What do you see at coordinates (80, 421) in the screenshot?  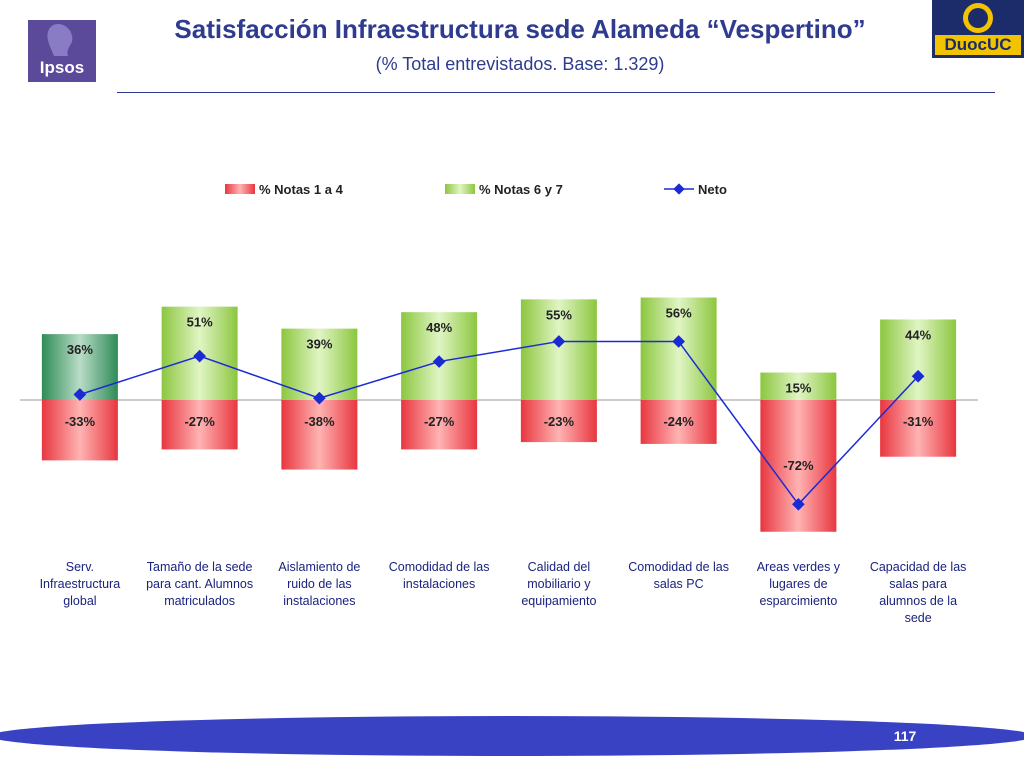 I see `data-label-negative: -33%` at bounding box center [80, 421].